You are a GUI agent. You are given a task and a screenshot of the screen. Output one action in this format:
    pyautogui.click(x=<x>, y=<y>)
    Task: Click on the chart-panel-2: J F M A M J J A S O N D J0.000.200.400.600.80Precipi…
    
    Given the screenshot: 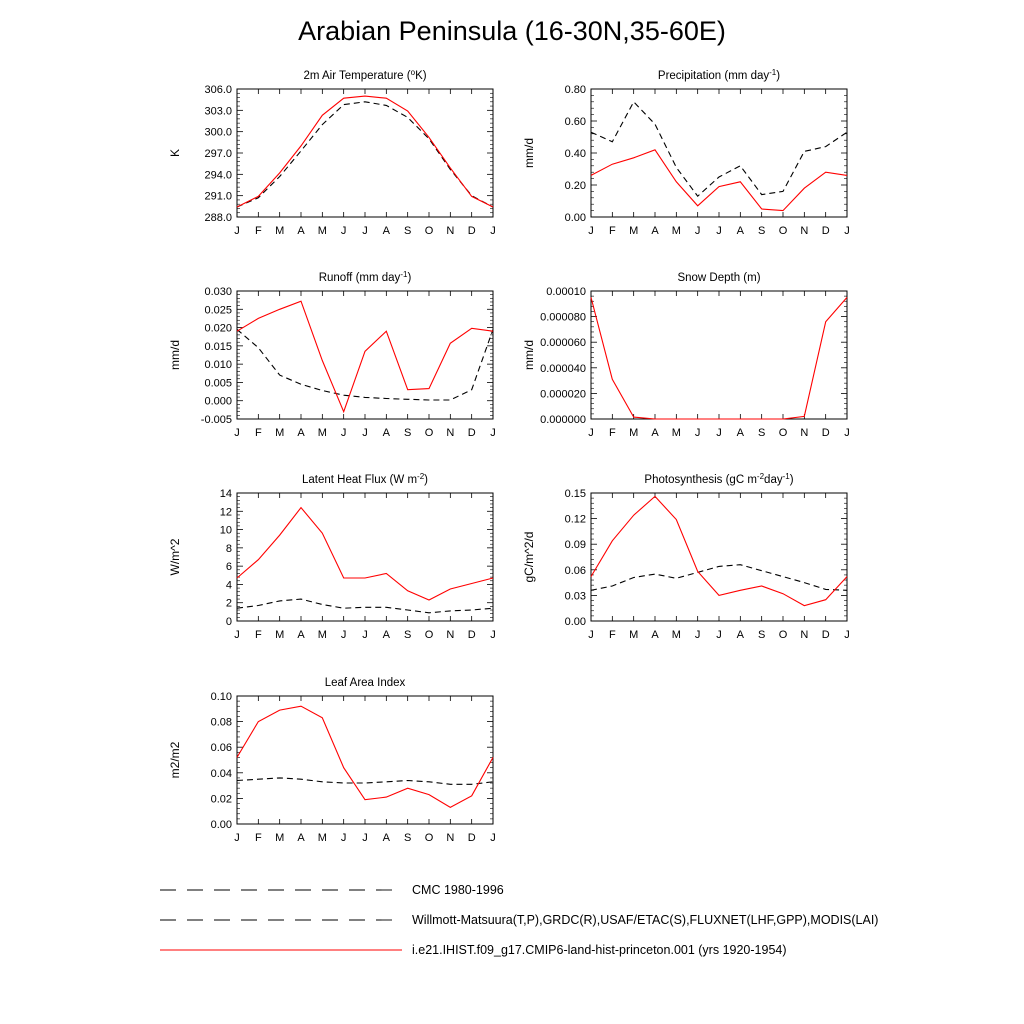 What is the action you would take?
    pyautogui.click(x=686, y=153)
    